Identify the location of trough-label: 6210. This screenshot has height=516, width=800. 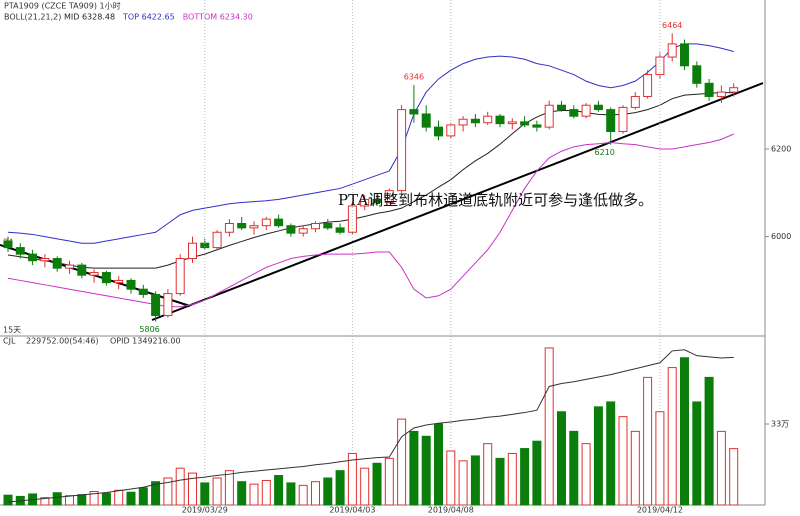
(605, 152).